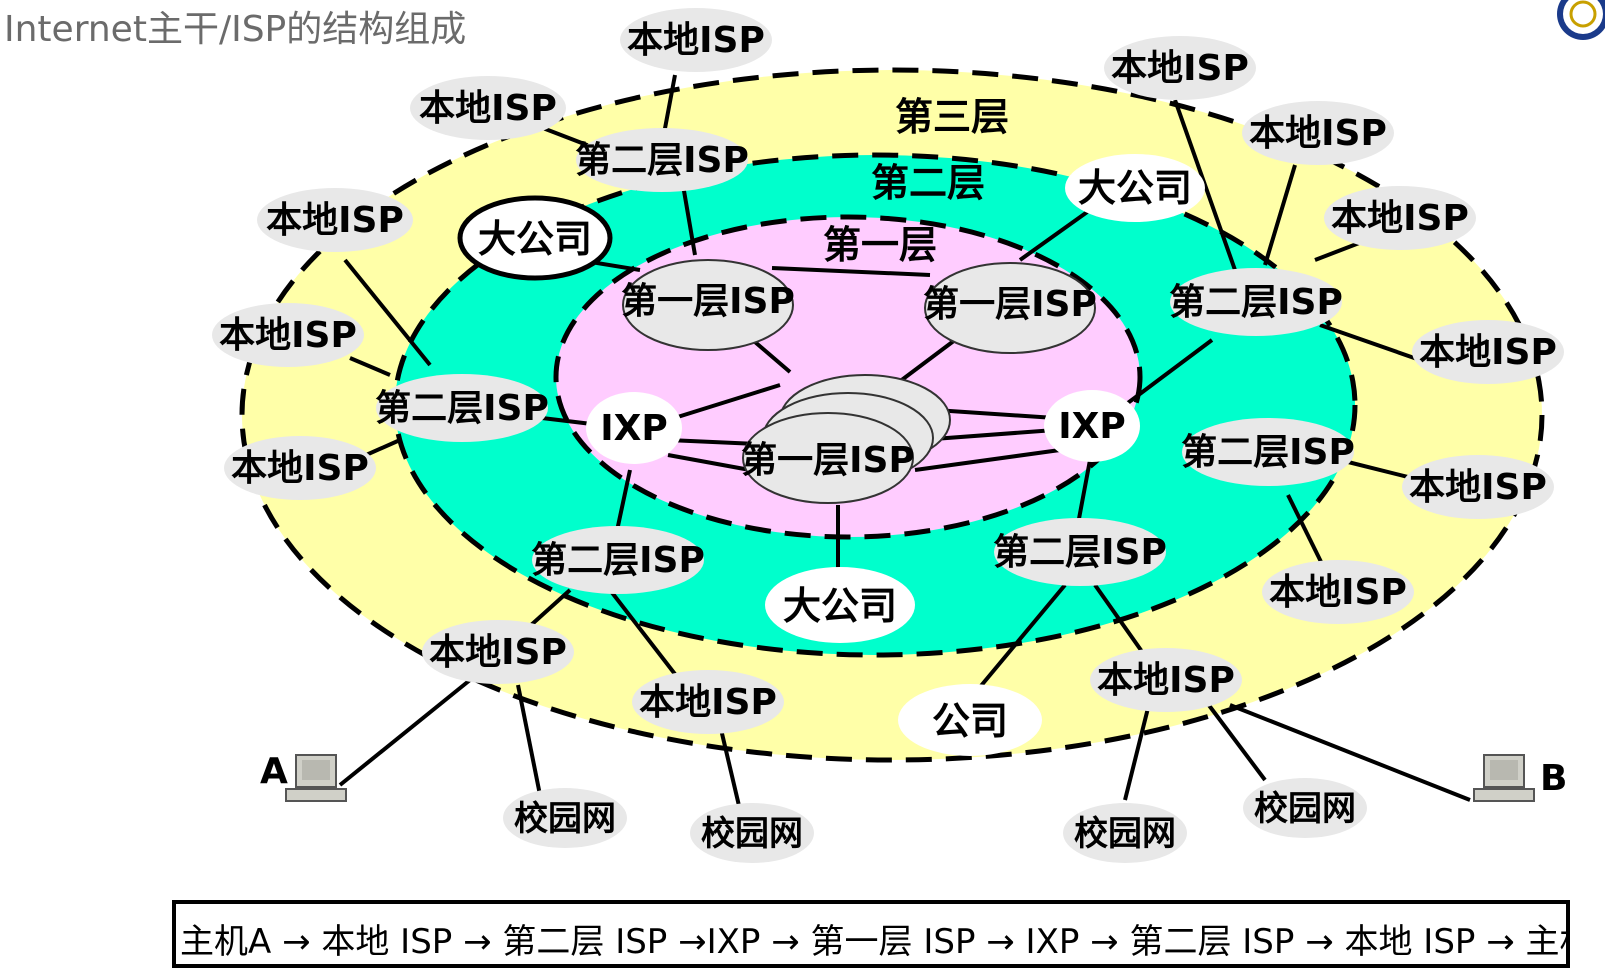  I want to click on campus-network-2: 校园网, so click(752, 833).